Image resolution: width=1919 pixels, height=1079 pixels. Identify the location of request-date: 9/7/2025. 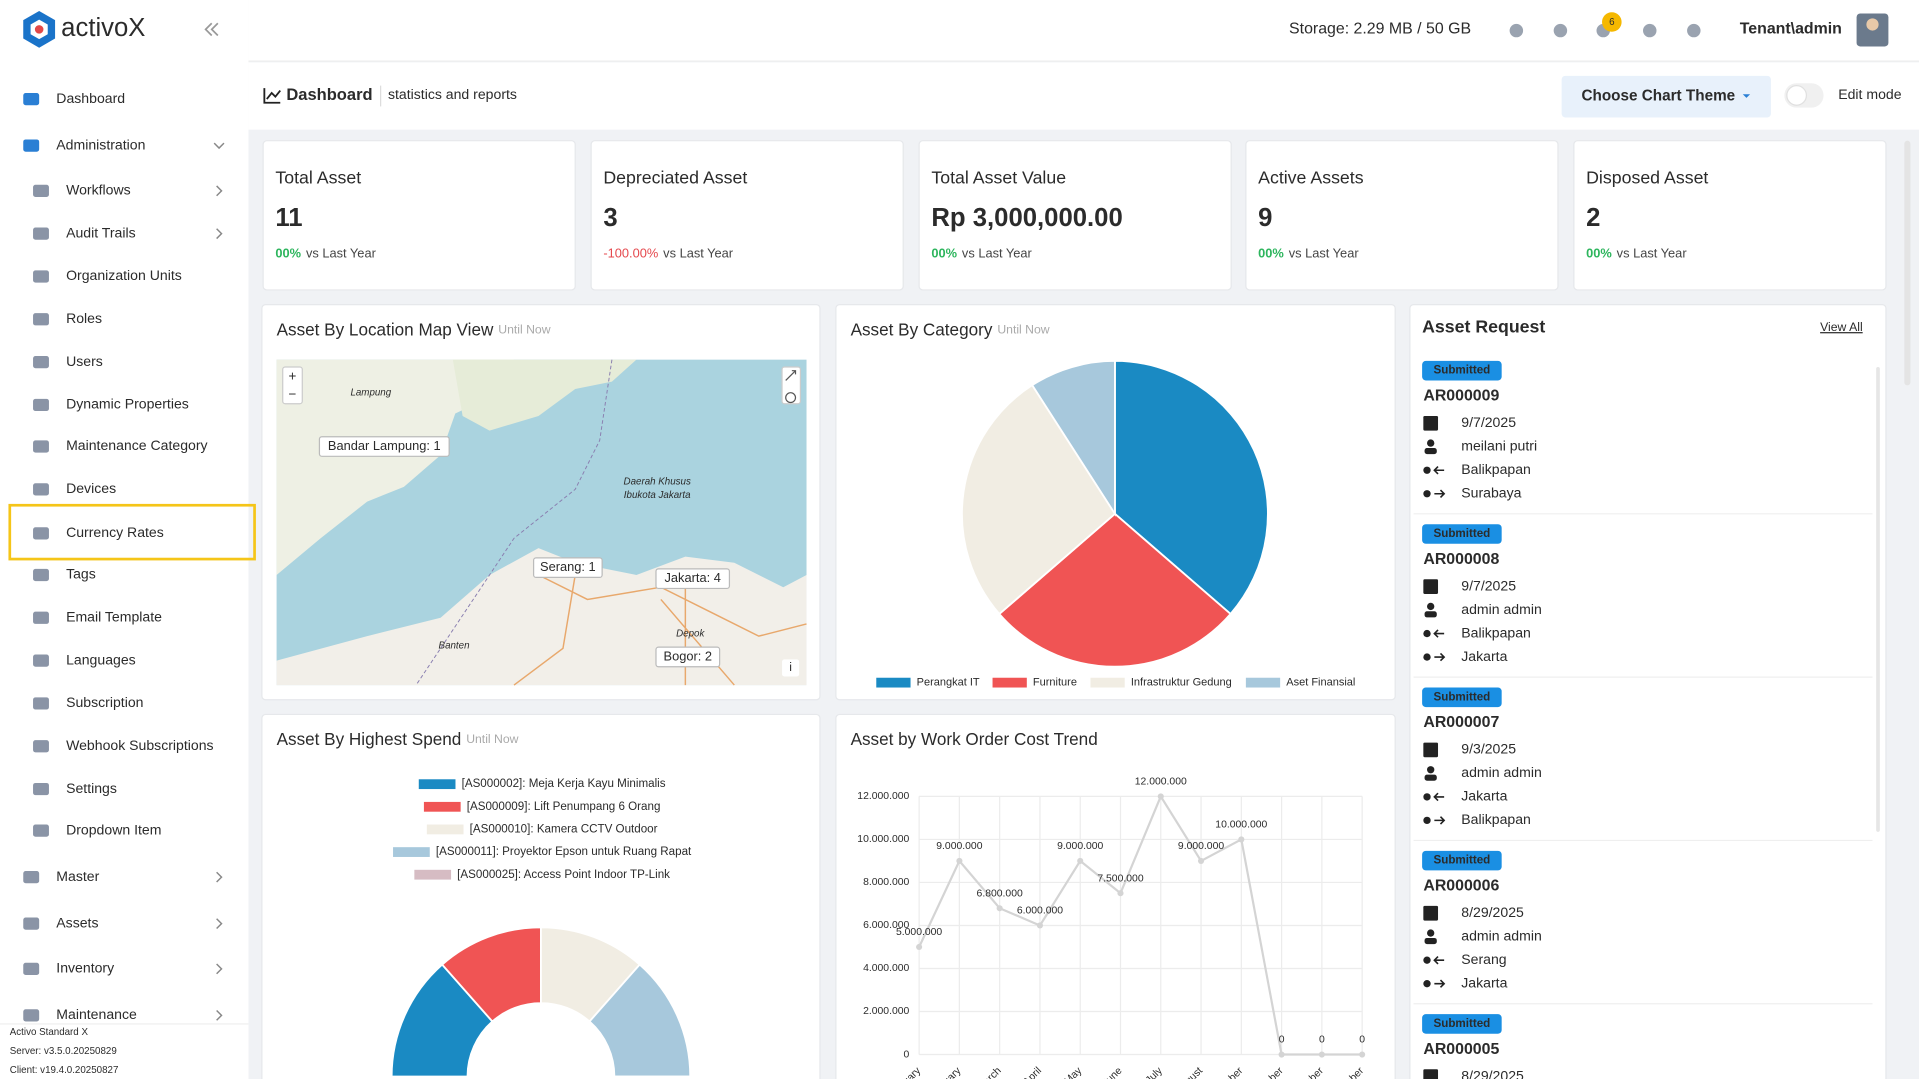
(1488, 585).